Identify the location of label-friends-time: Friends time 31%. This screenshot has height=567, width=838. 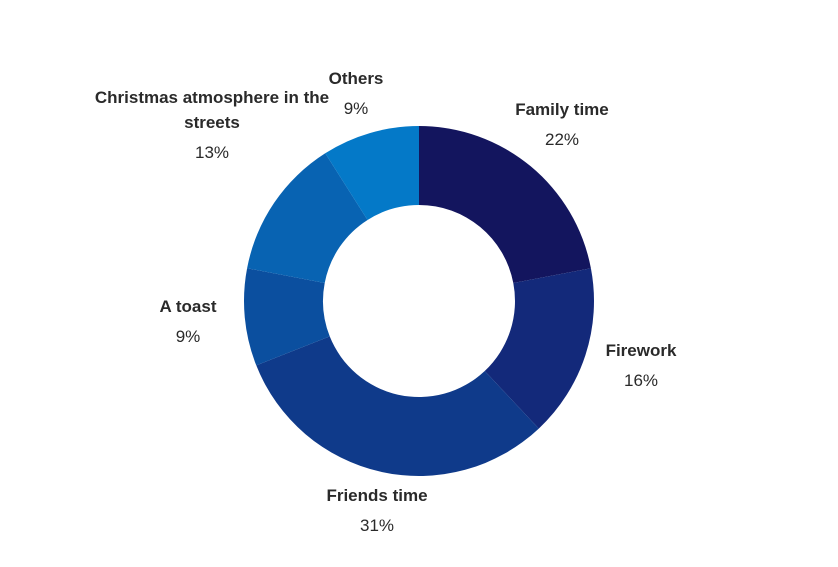
(376, 510).